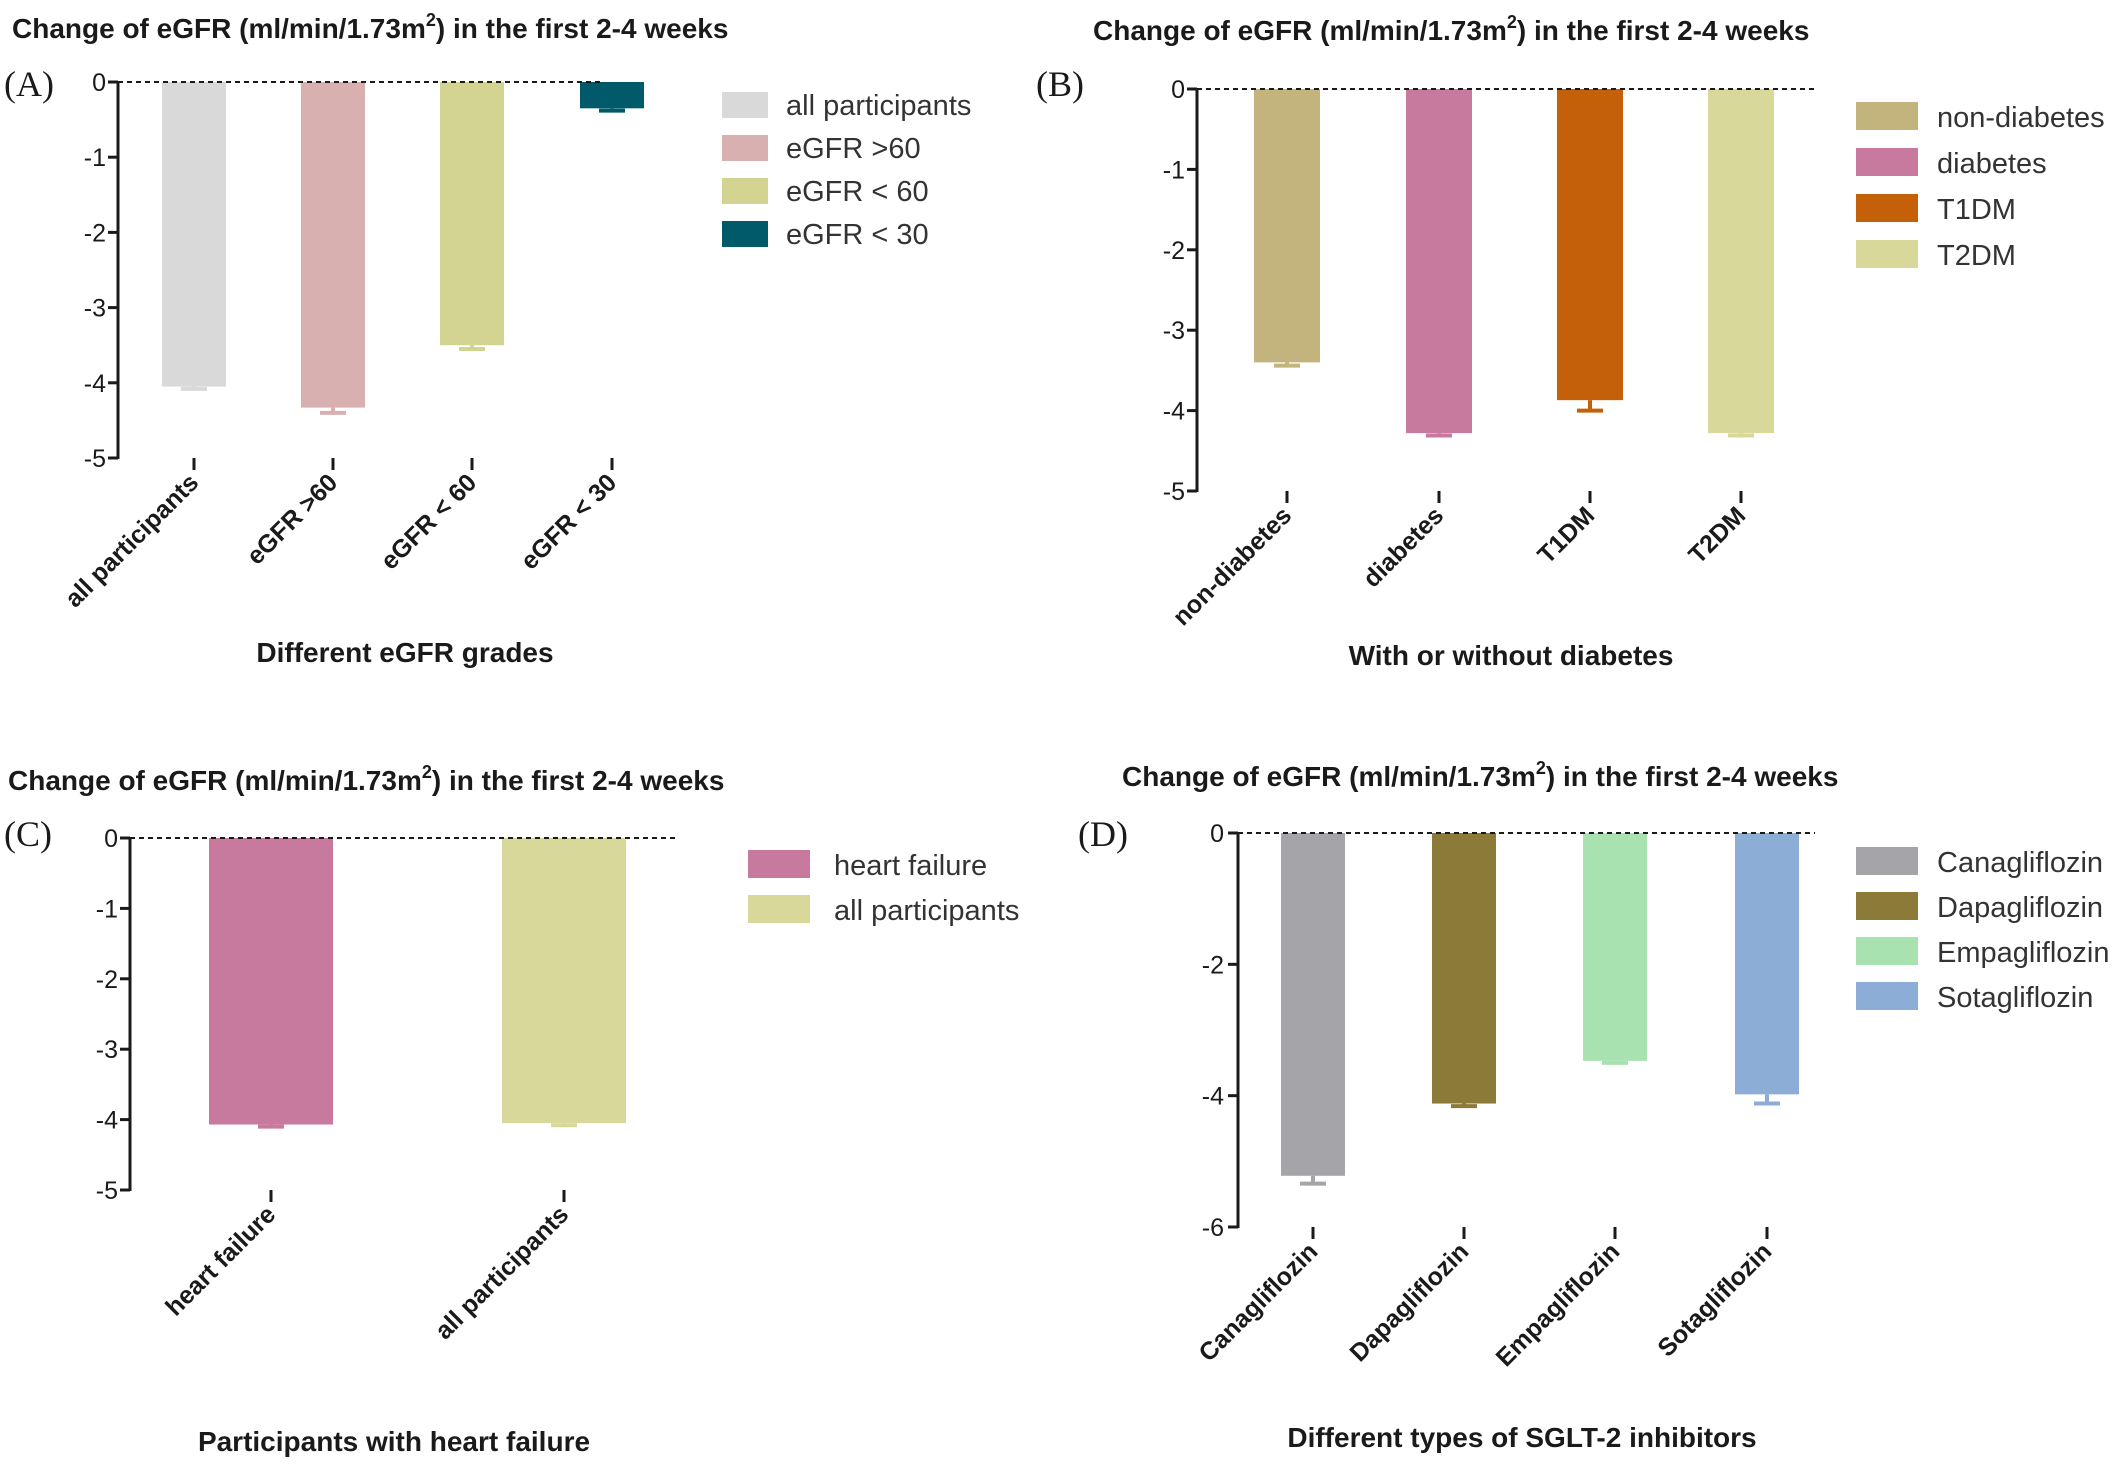  What do you see at coordinates (1976, 256) in the screenshot?
I see `legend-label-t2dm: T2DM` at bounding box center [1976, 256].